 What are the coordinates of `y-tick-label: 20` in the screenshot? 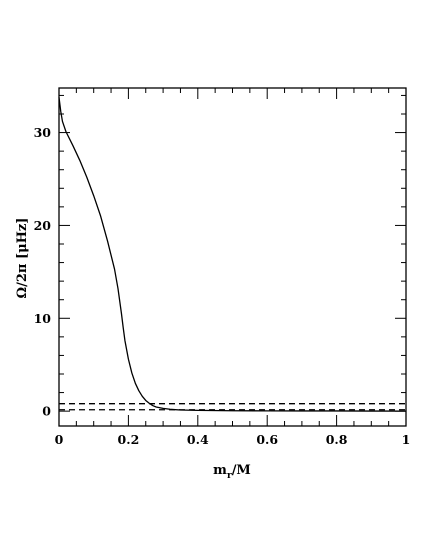 It's located at (43, 225).